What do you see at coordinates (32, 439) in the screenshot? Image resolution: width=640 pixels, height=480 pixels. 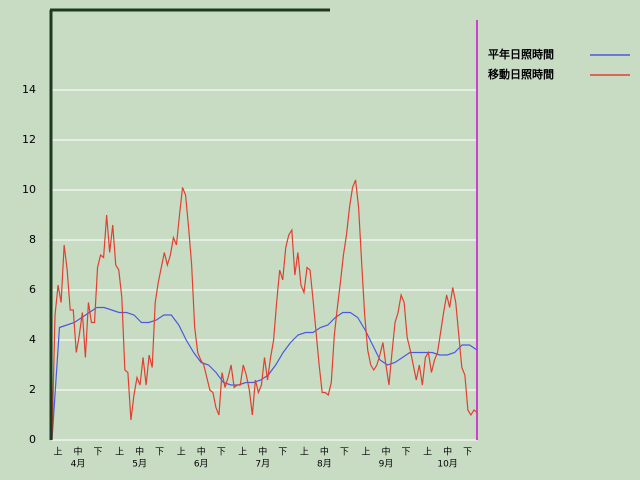 I see `y-tick-label: 0` at bounding box center [32, 439].